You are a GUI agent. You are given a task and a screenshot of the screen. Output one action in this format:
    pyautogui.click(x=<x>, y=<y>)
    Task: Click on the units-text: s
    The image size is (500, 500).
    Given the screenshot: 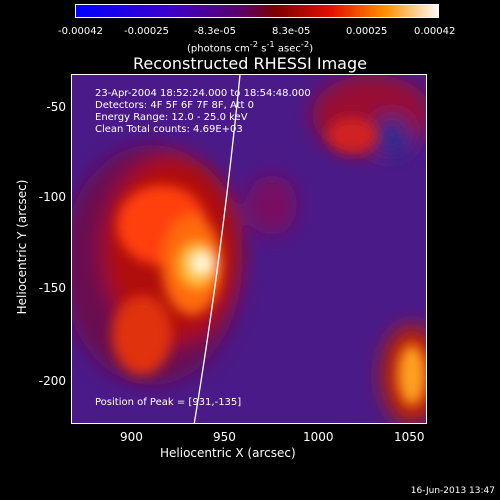 What is the action you would take?
    pyautogui.click(x=262, y=49)
    